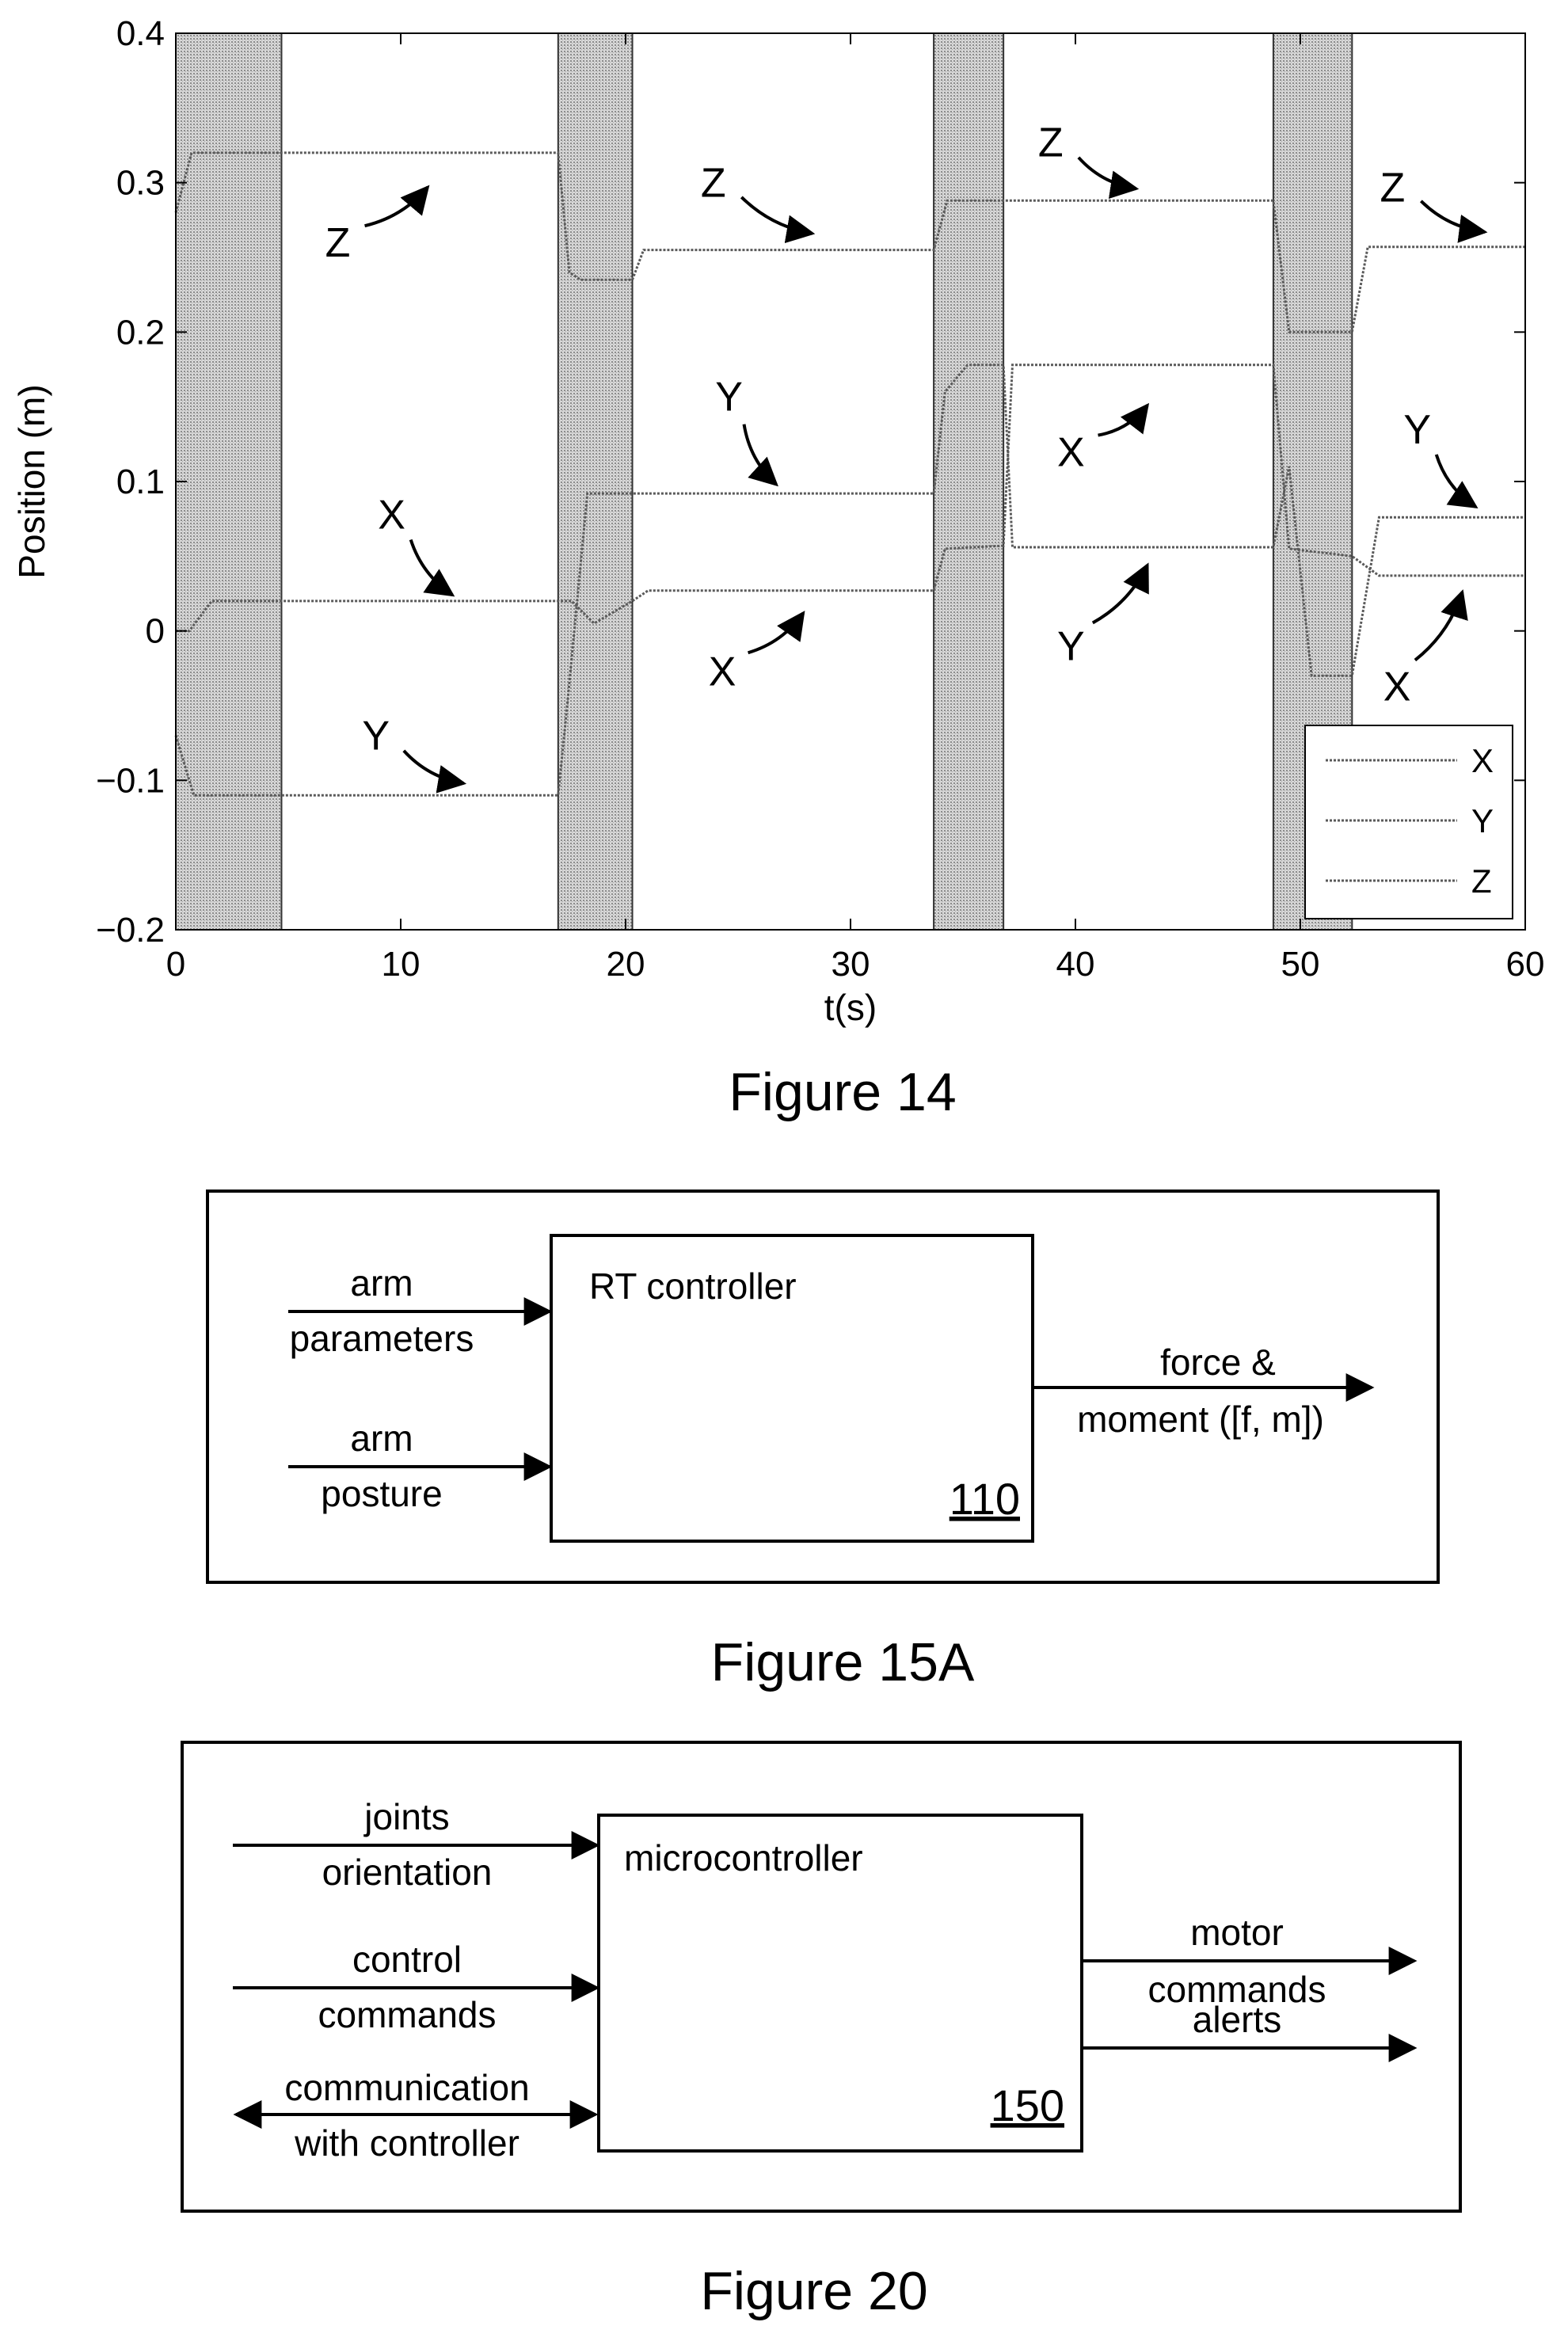 This screenshot has width=1568, height=2341. I want to click on control-commands-label-1: control, so click(407, 1960).